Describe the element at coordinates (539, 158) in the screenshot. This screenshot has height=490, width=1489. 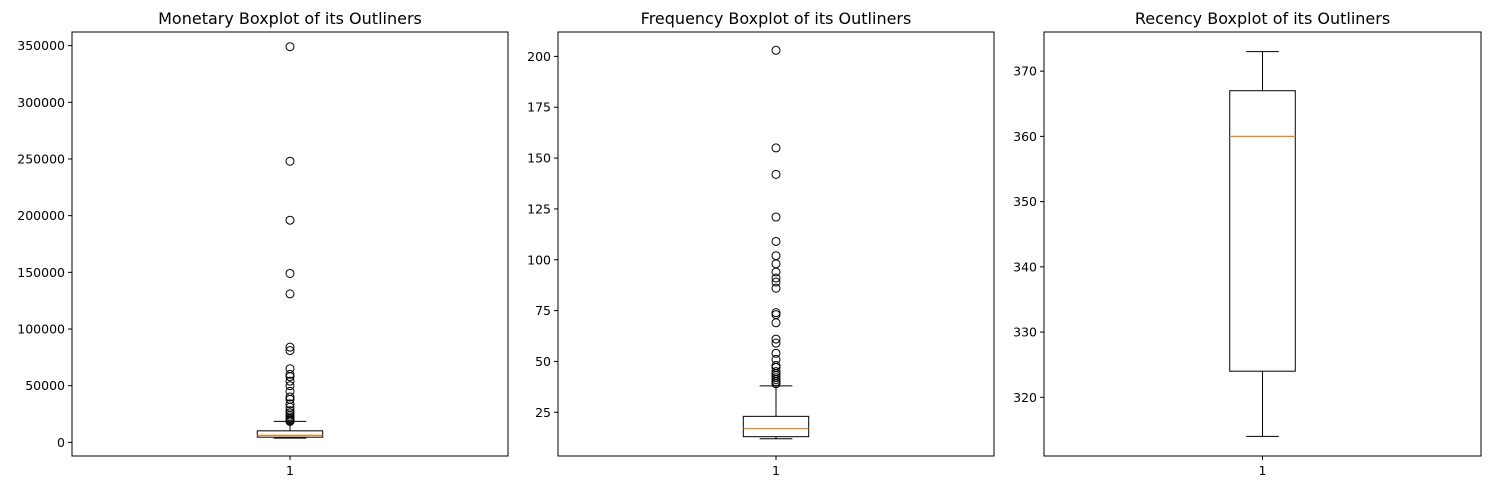
I see `y-tick-label: 150` at that location.